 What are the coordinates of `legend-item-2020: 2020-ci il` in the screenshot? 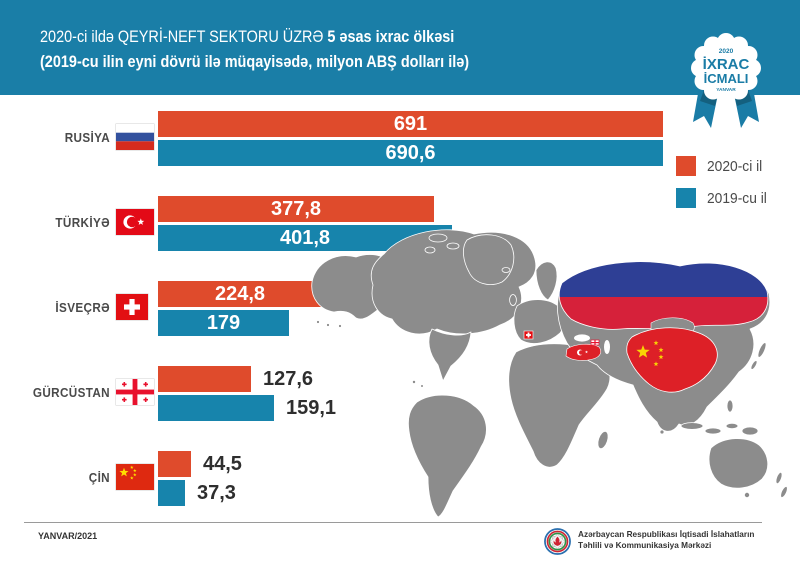 It's located at (721, 166).